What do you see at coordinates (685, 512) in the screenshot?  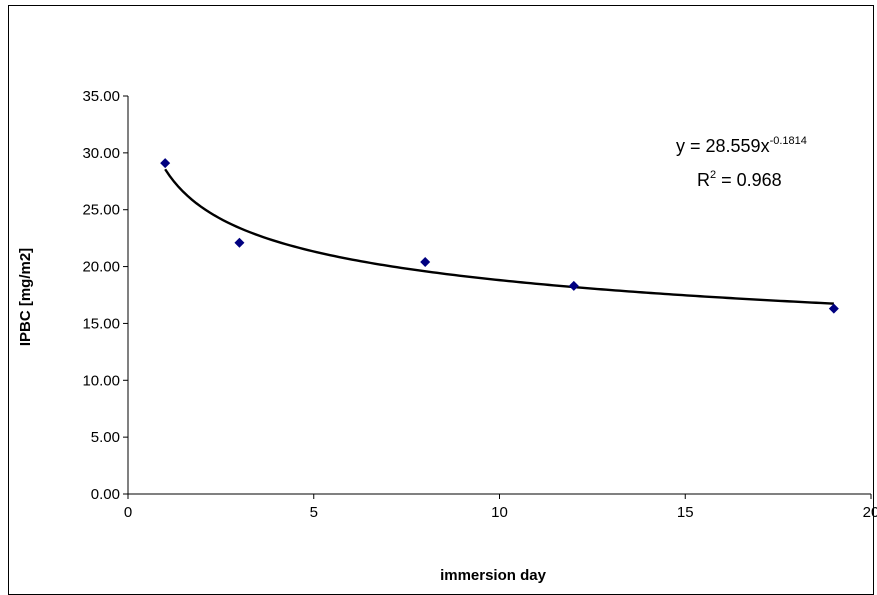 I see `x-tick-label: 15` at bounding box center [685, 512].